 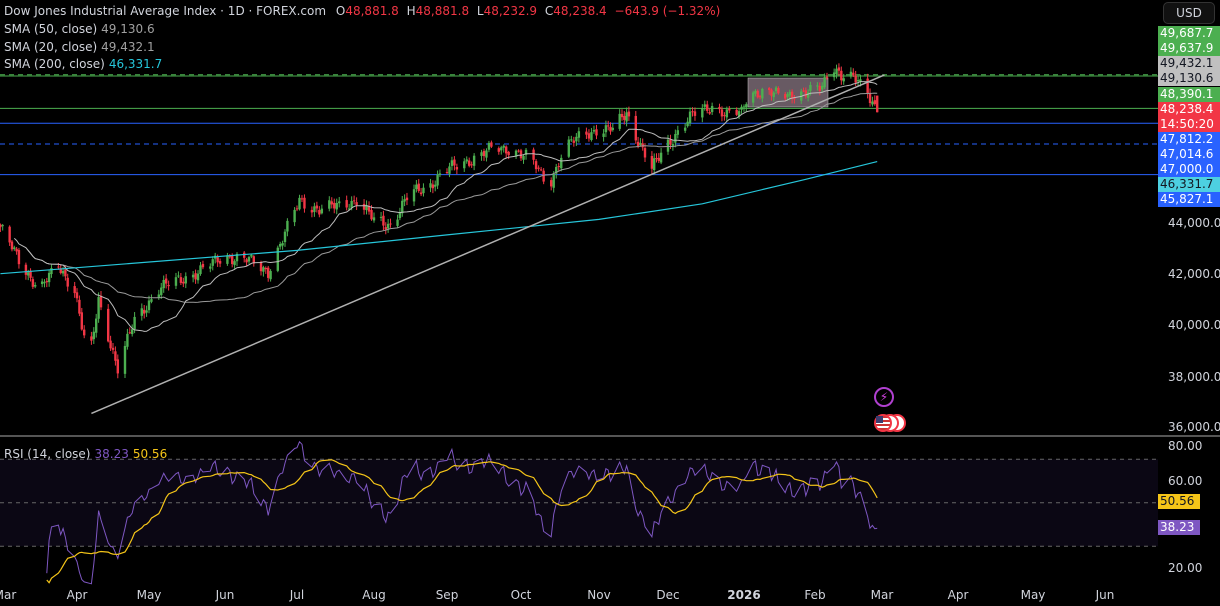 I want to click on time-axis-tick: Feb, so click(x=815, y=595).